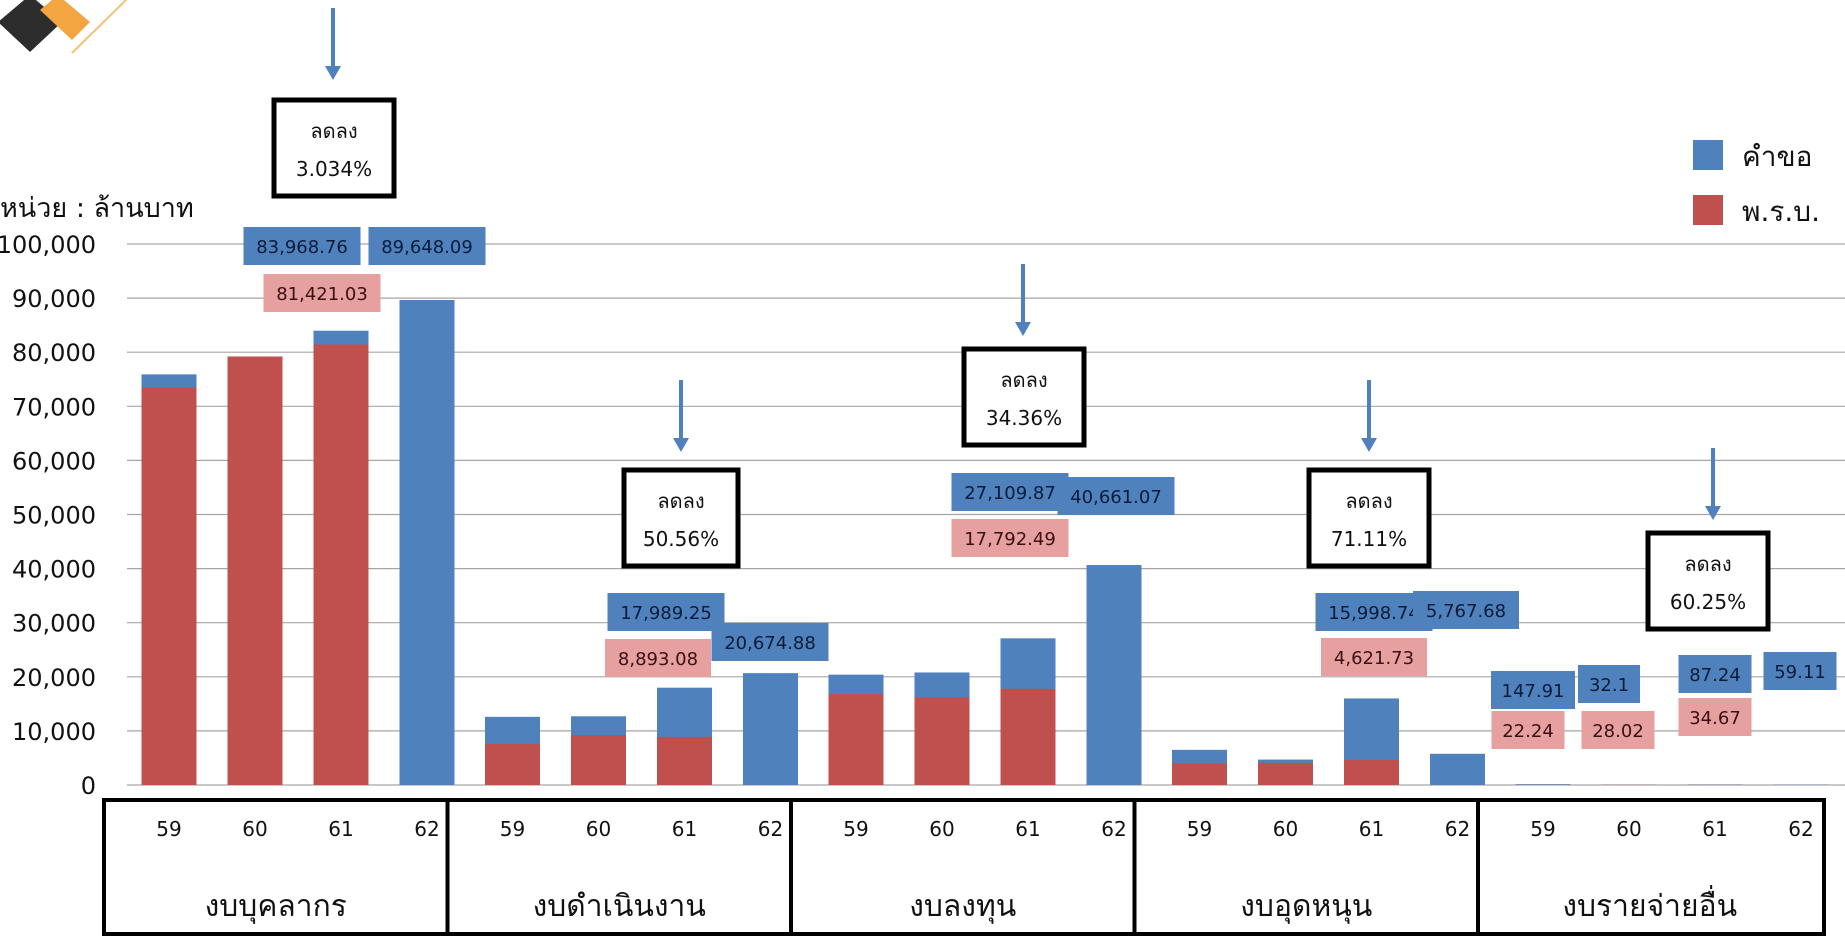 The image size is (1845, 937). Describe the element at coordinates (65, 20) in the screenshot. I see `orange-diamond-shape` at that location.